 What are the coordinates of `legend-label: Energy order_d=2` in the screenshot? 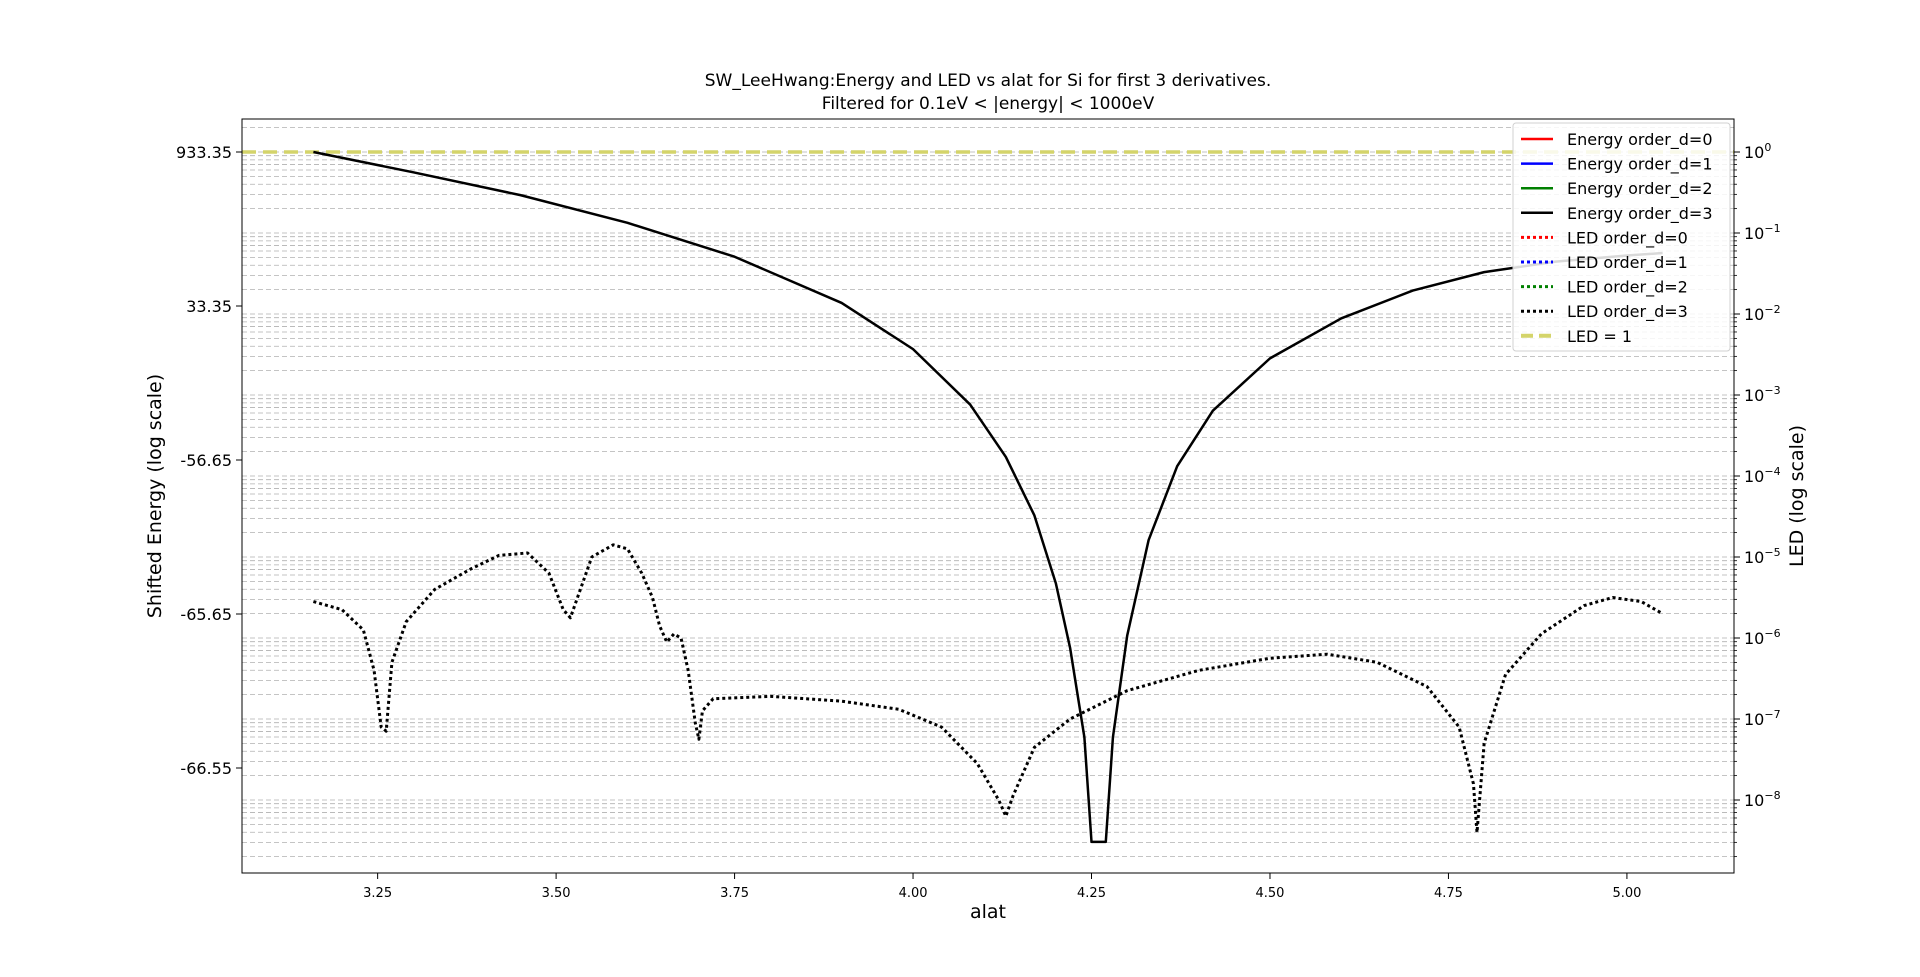 It's located at (1640, 189).